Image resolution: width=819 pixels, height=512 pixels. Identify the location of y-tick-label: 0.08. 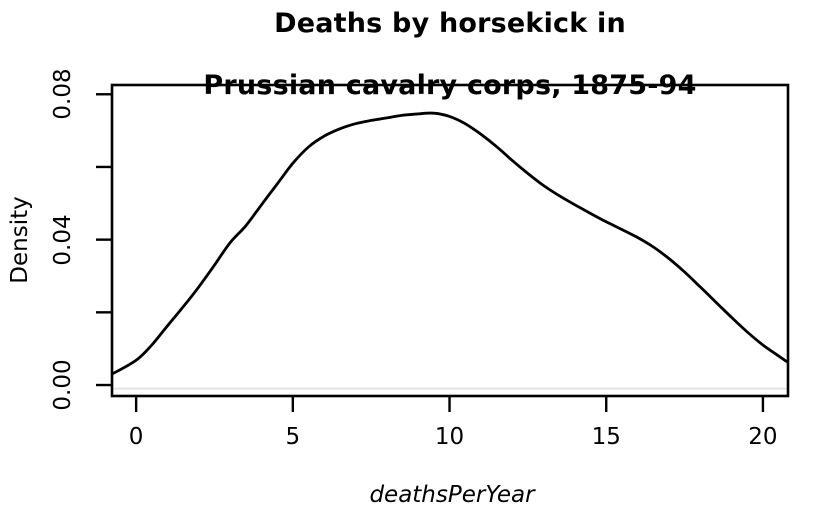
(63, 94).